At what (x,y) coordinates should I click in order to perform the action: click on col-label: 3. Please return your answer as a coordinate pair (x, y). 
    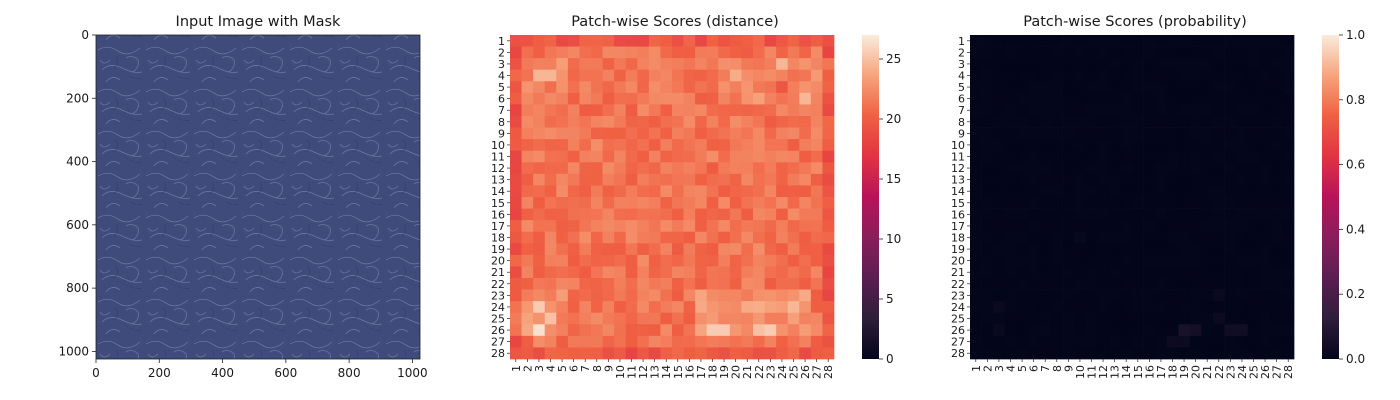
    Looking at the image, I should click on (999, 368).